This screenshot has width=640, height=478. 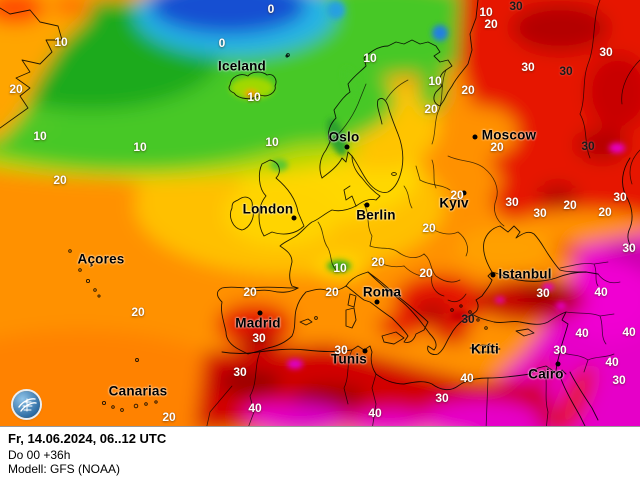 I want to click on site-logo, so click(x=26, y=404).